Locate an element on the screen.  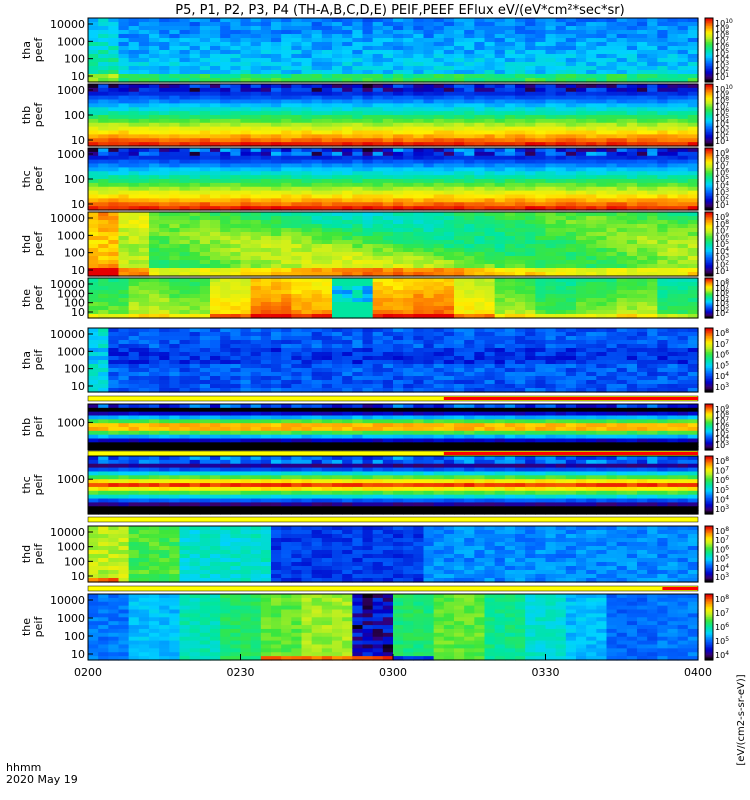
colorbar-tick-label: 103 is located at coordinates (722, 65).